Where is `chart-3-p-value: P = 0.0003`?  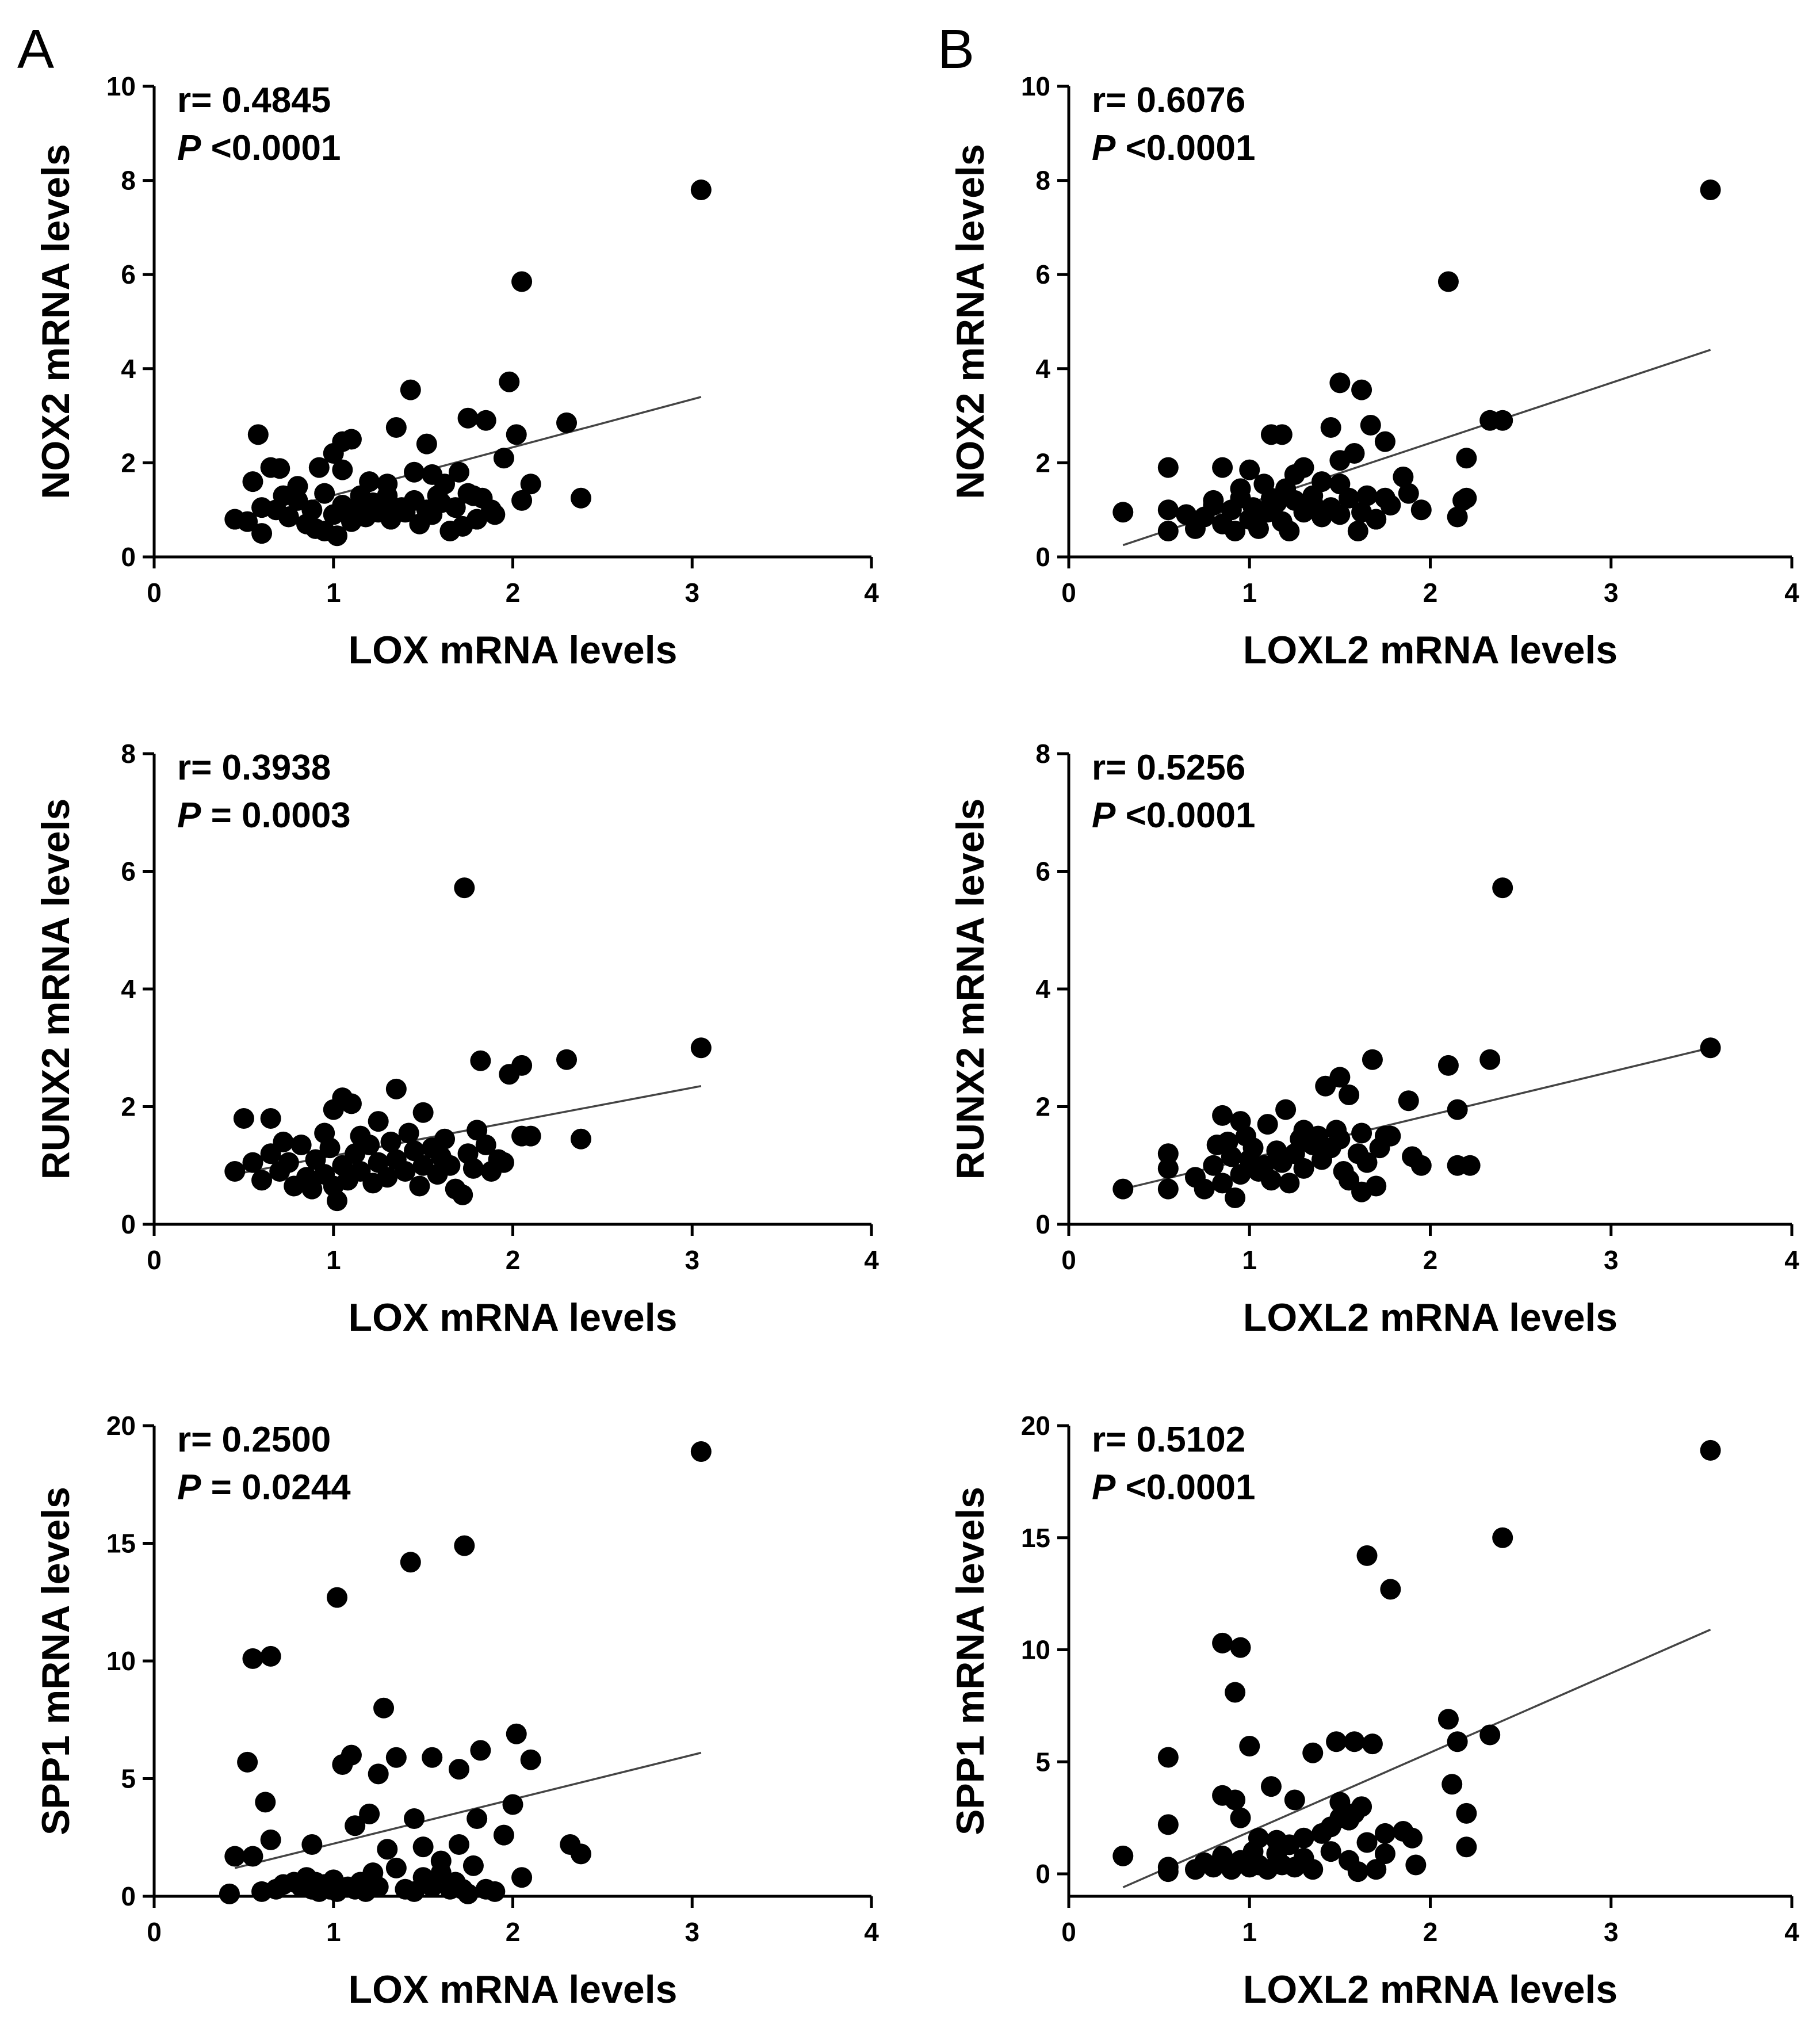
chart-3-p-value: P = 0.0003 is located at coordinates (264, 815).